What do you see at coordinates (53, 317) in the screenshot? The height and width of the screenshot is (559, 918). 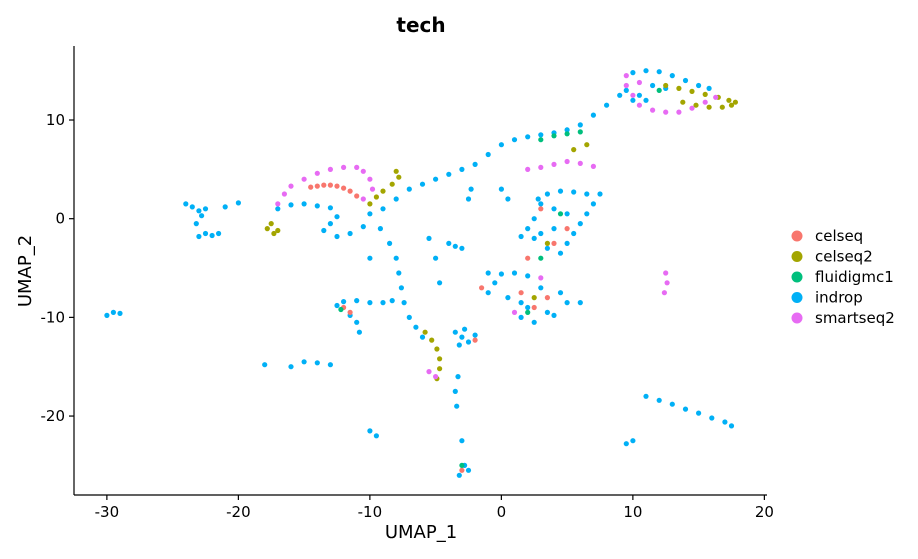 I see `y-tick-label: -10` at bounding box center [53, 317].